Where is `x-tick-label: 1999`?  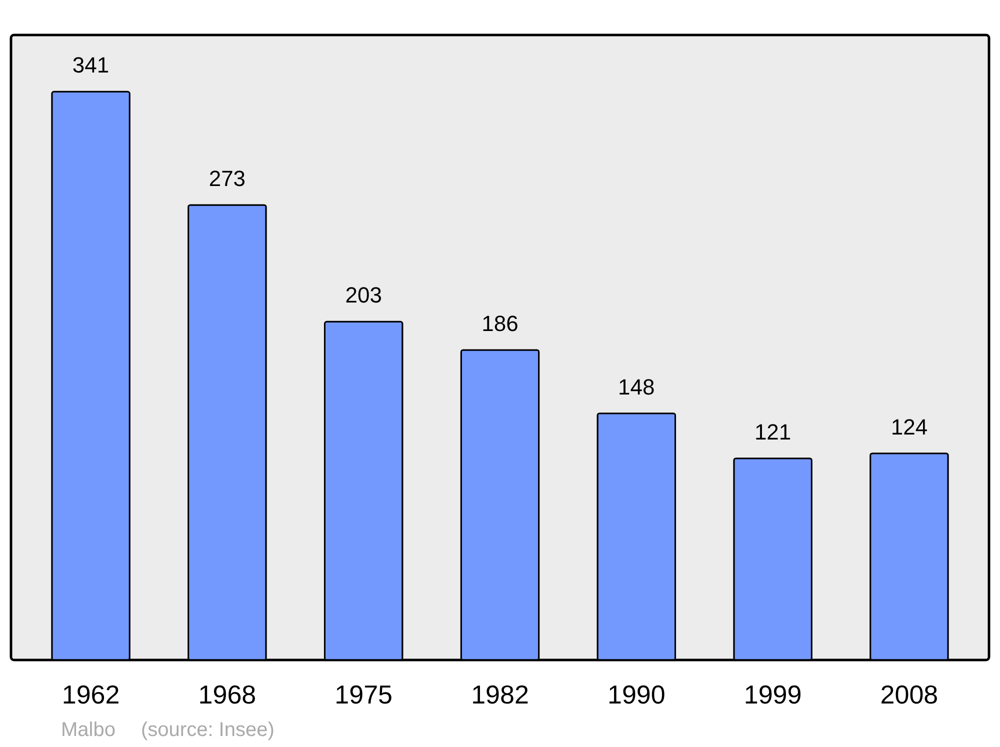 x-tick-label: 1999 is located at coordinates (773, 695).